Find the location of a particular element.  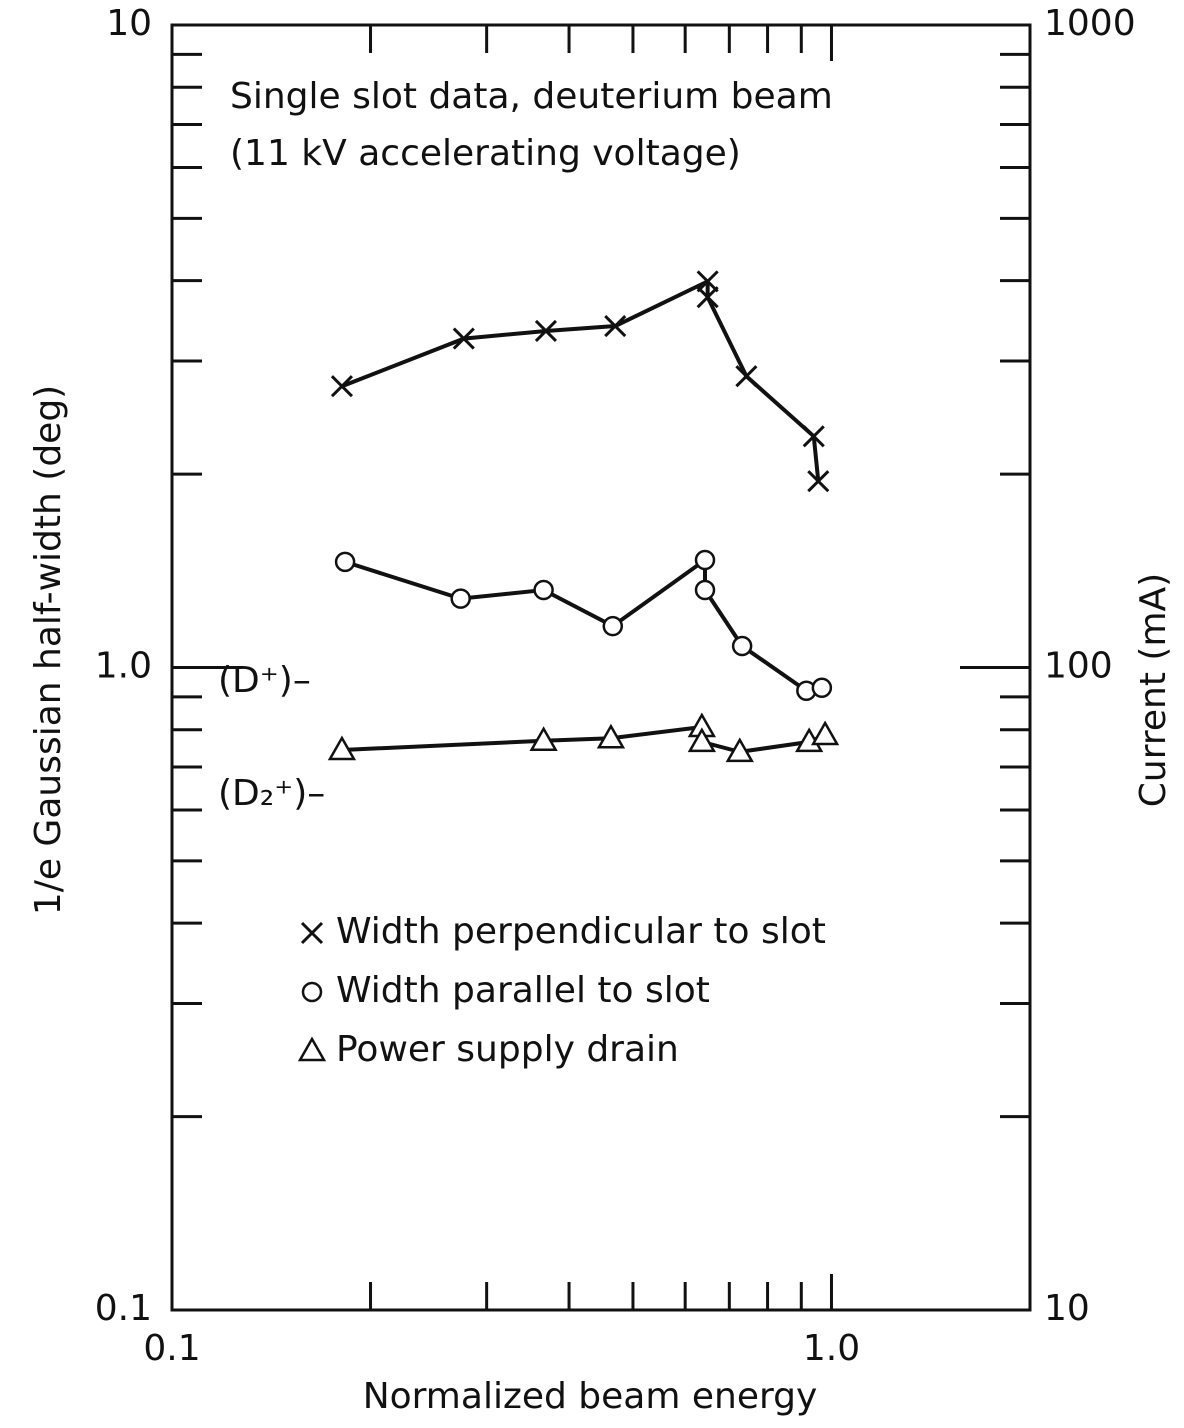

y-tick-label: 1.0 is located at coordinates (123, 666).